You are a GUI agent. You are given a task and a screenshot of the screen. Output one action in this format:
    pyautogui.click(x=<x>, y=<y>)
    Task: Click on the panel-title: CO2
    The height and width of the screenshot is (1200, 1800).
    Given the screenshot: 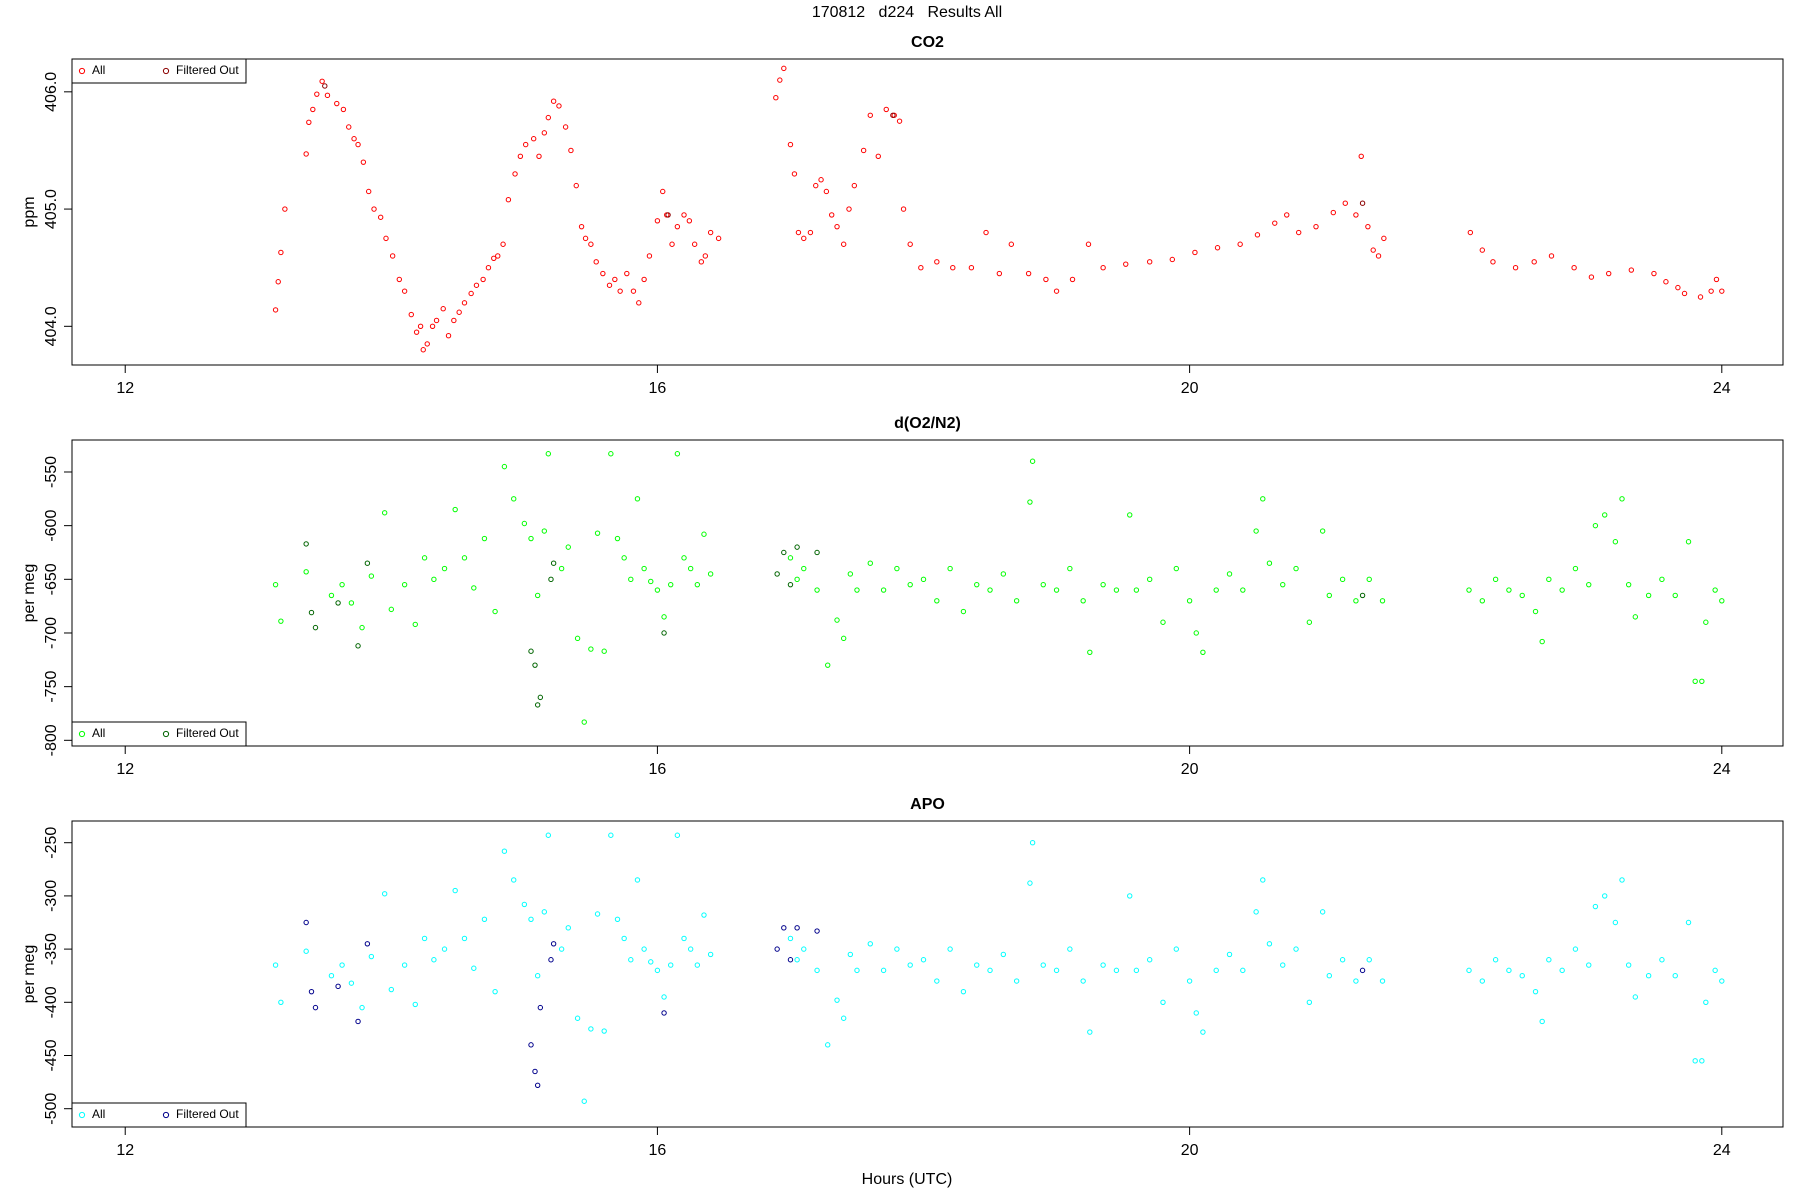 What is the action you would take?
    pyautogui.click(x=927, y=42)
    